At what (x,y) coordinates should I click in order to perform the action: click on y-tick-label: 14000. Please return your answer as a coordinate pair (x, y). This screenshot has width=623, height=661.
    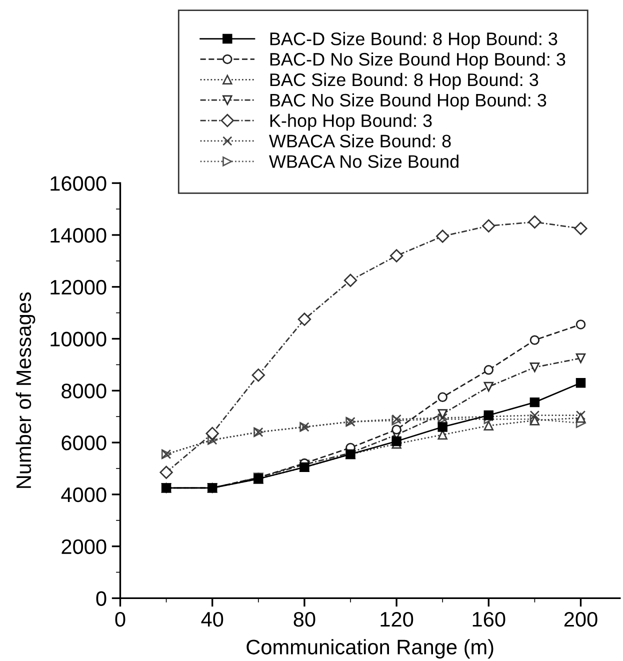
    Looking at the image, I should click on (78, 235).